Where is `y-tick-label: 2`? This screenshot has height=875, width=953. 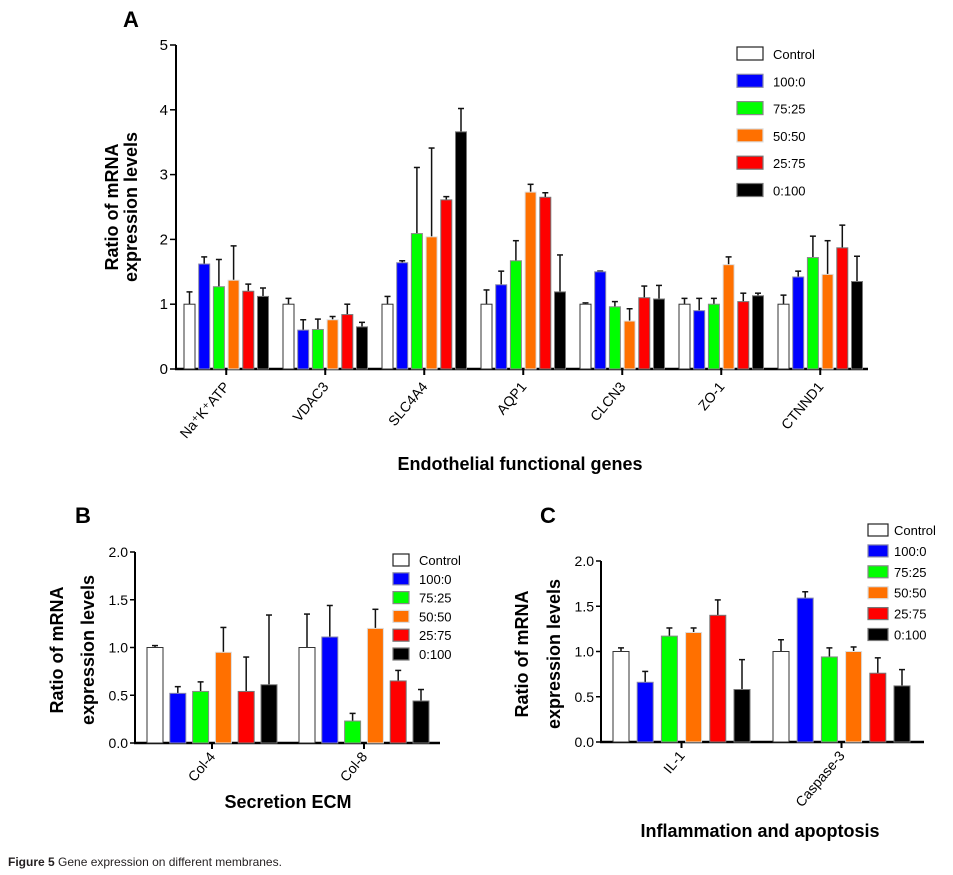 y-tick-label: 2 is located at coordinates (164, 239).